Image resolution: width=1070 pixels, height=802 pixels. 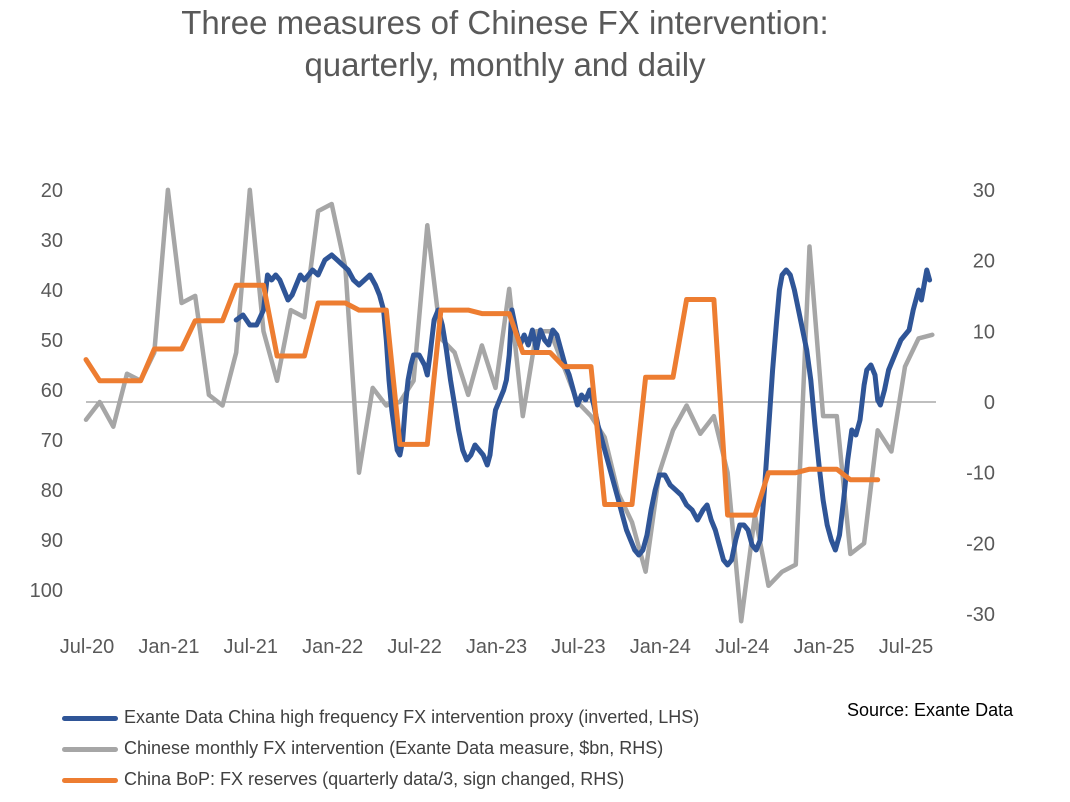 I want to click on left-tick-label: 100, so click(x=46, y=591).